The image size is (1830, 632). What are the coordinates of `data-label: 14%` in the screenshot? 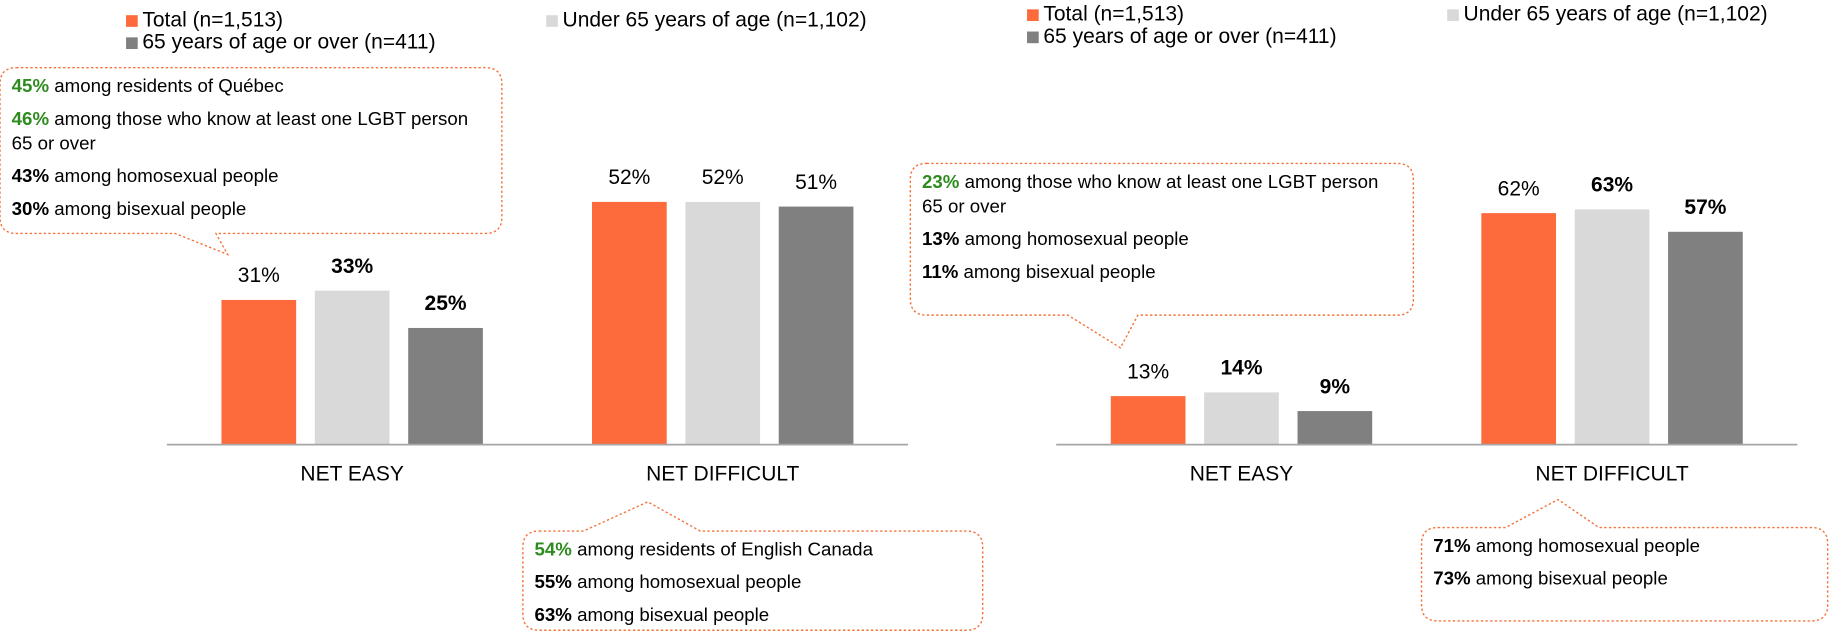 It's located at (1241, 368).